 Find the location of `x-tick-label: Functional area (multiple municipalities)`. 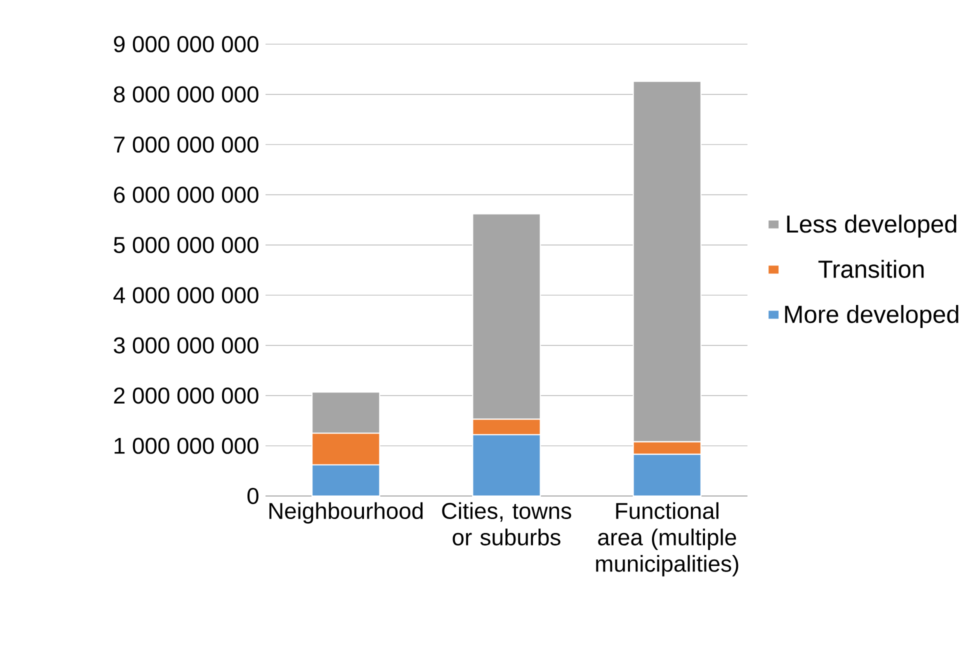

x-tick-label: Functional area (multiple municipalities) is located at coordinates (667, 539).